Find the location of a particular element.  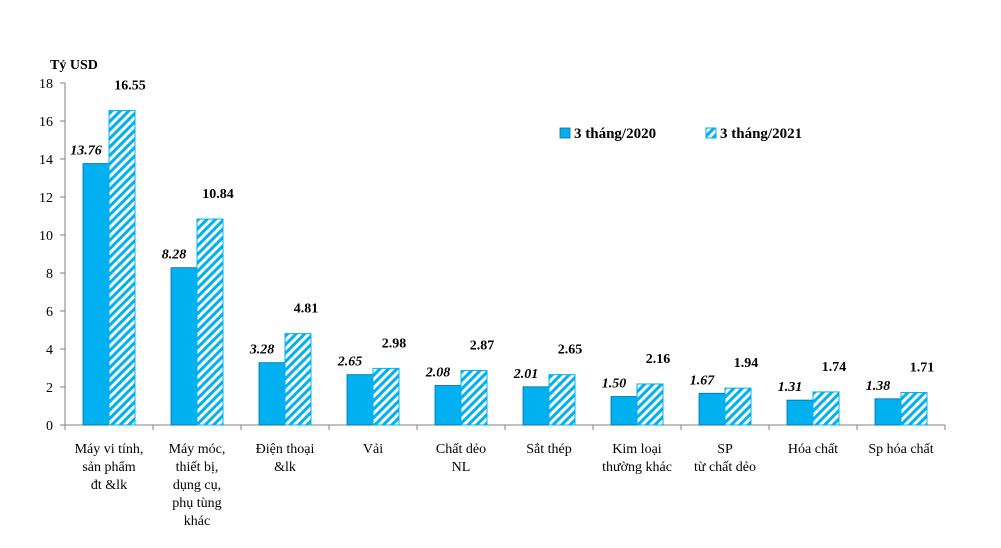

data-label-2021: 1.74 is located at coordinates (834, 367).